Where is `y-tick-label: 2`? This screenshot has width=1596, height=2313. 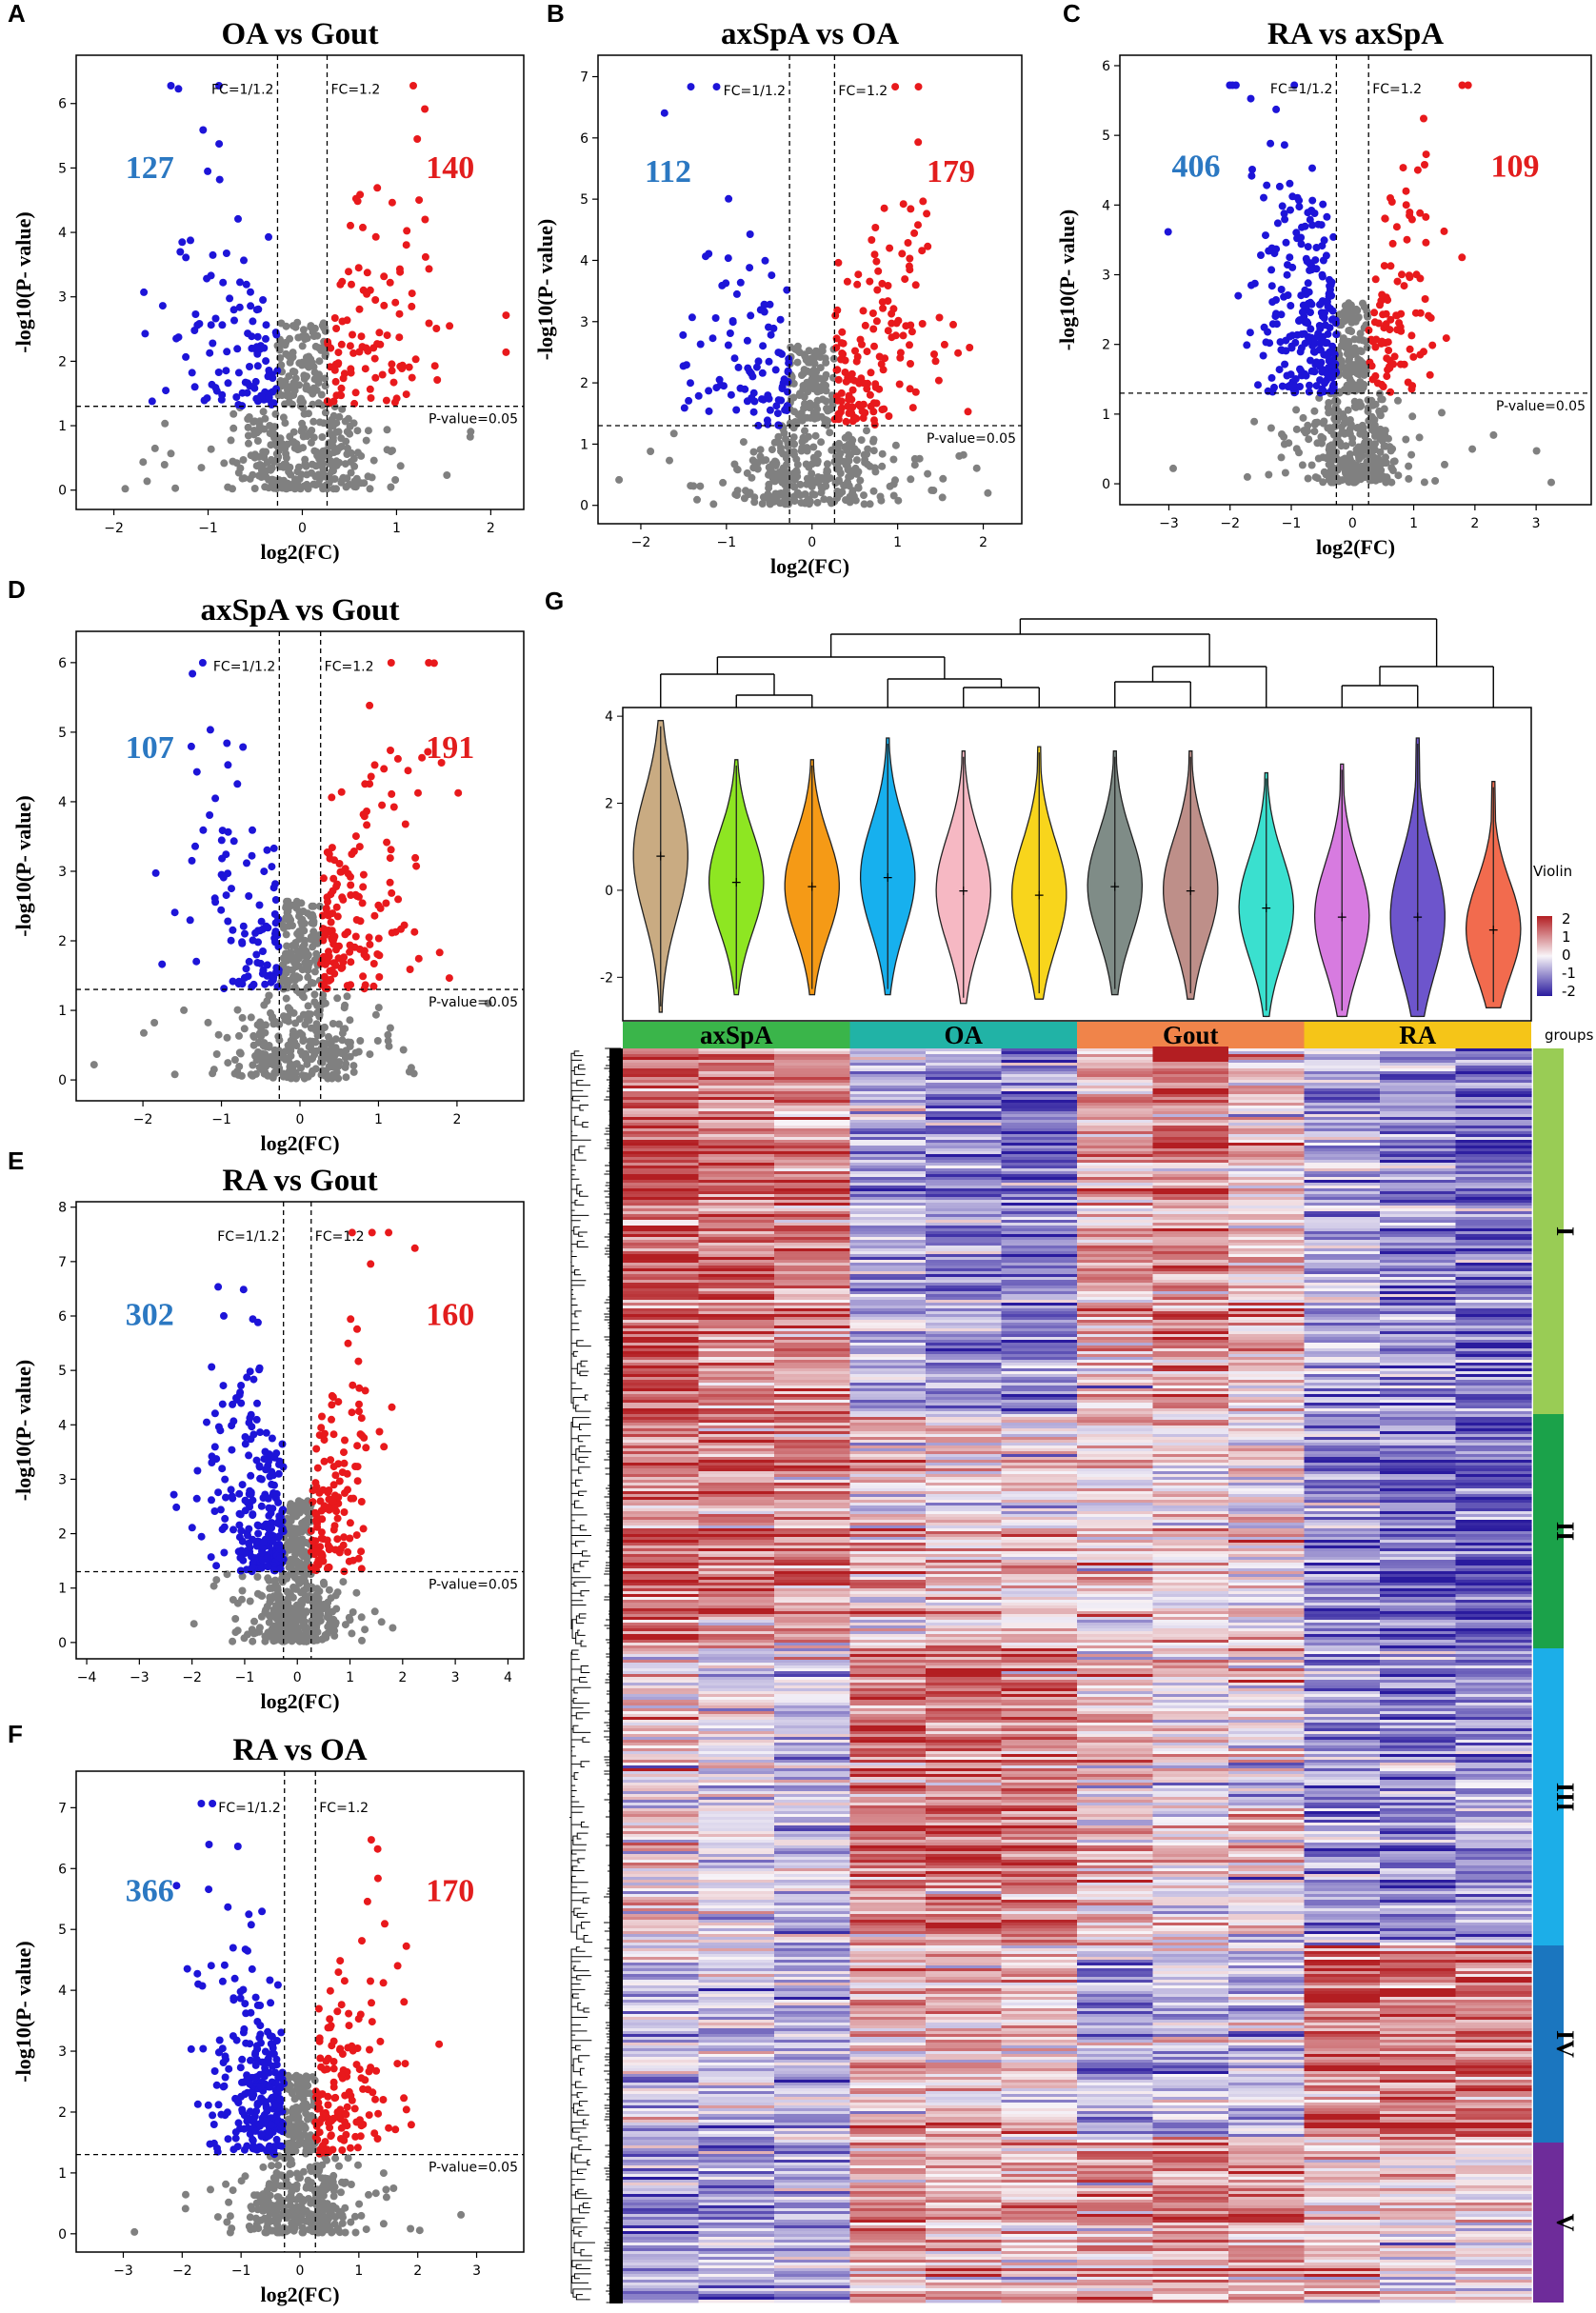 y-tick-label: 2 is located at coordinates (62, 2113).